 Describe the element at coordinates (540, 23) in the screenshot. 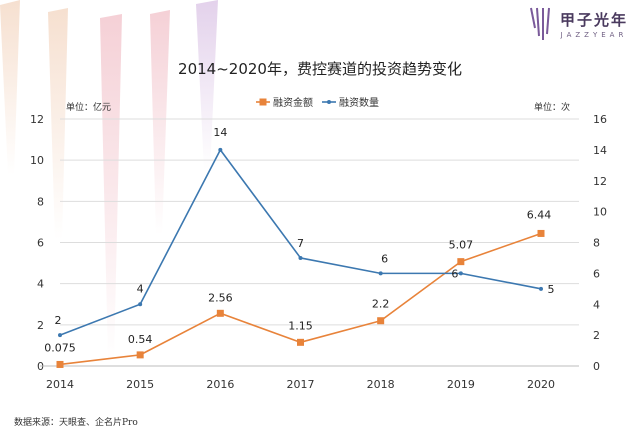

I see `jazzyear-logo-icon` at that location.